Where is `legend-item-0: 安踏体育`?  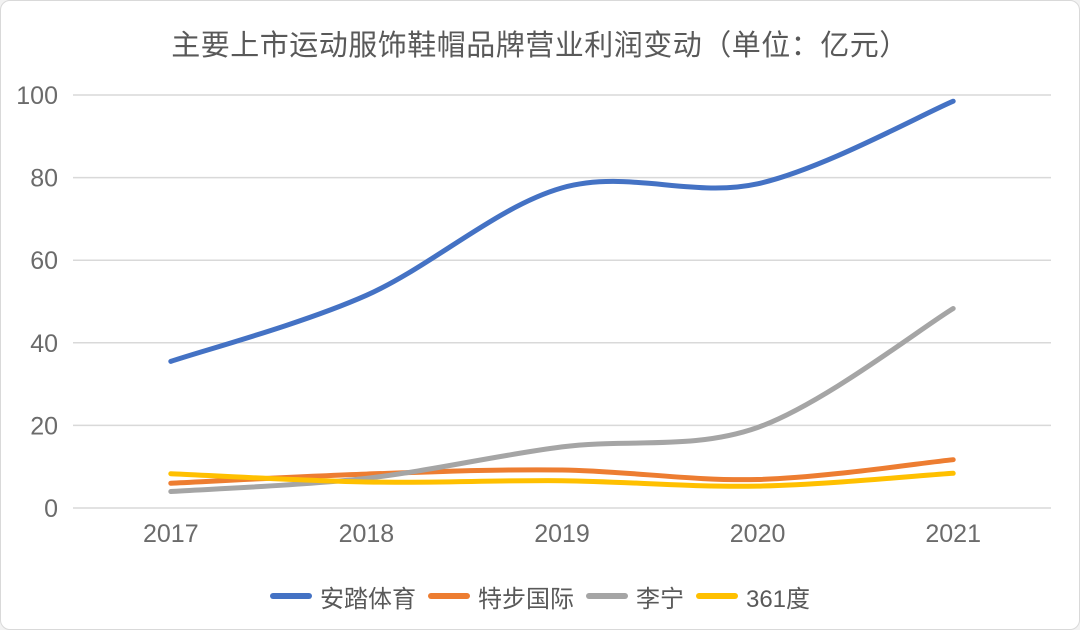
legend-item-0: 安踏体育 is located at coordinates (342, 596).